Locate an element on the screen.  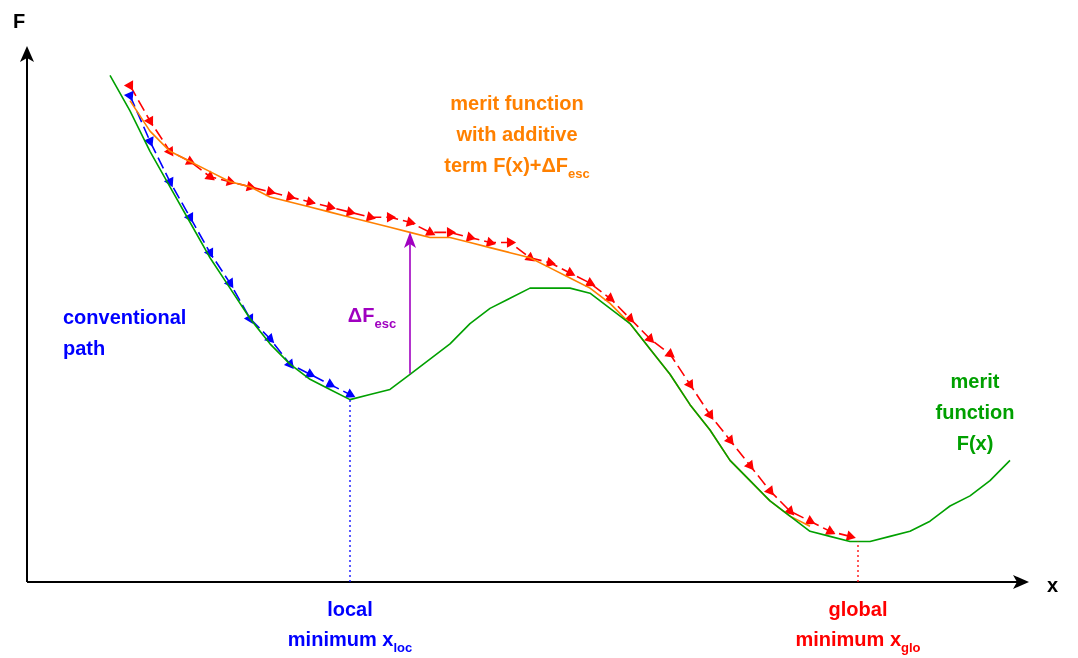
text: conventional path is located at coordinates (125, 332).